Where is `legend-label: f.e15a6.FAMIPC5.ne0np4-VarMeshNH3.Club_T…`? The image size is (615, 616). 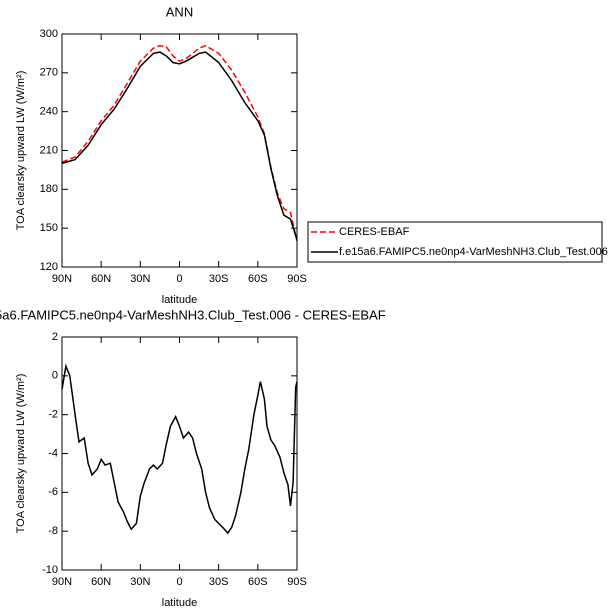
legend-label: f.e15a6.FAMIPC5.ne0np4-VarMeshNH3.Club_T… is located at coordinates (473, 252).